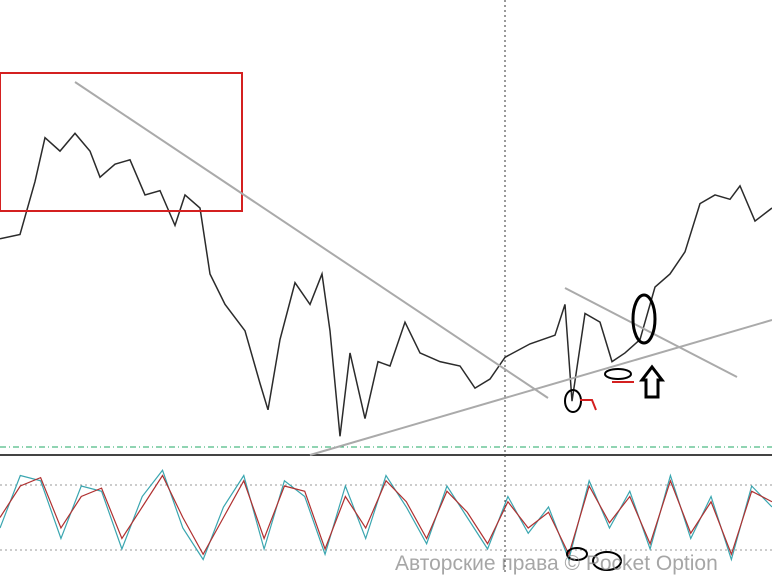  I want to click on oscillator-line, so click(386, 515).